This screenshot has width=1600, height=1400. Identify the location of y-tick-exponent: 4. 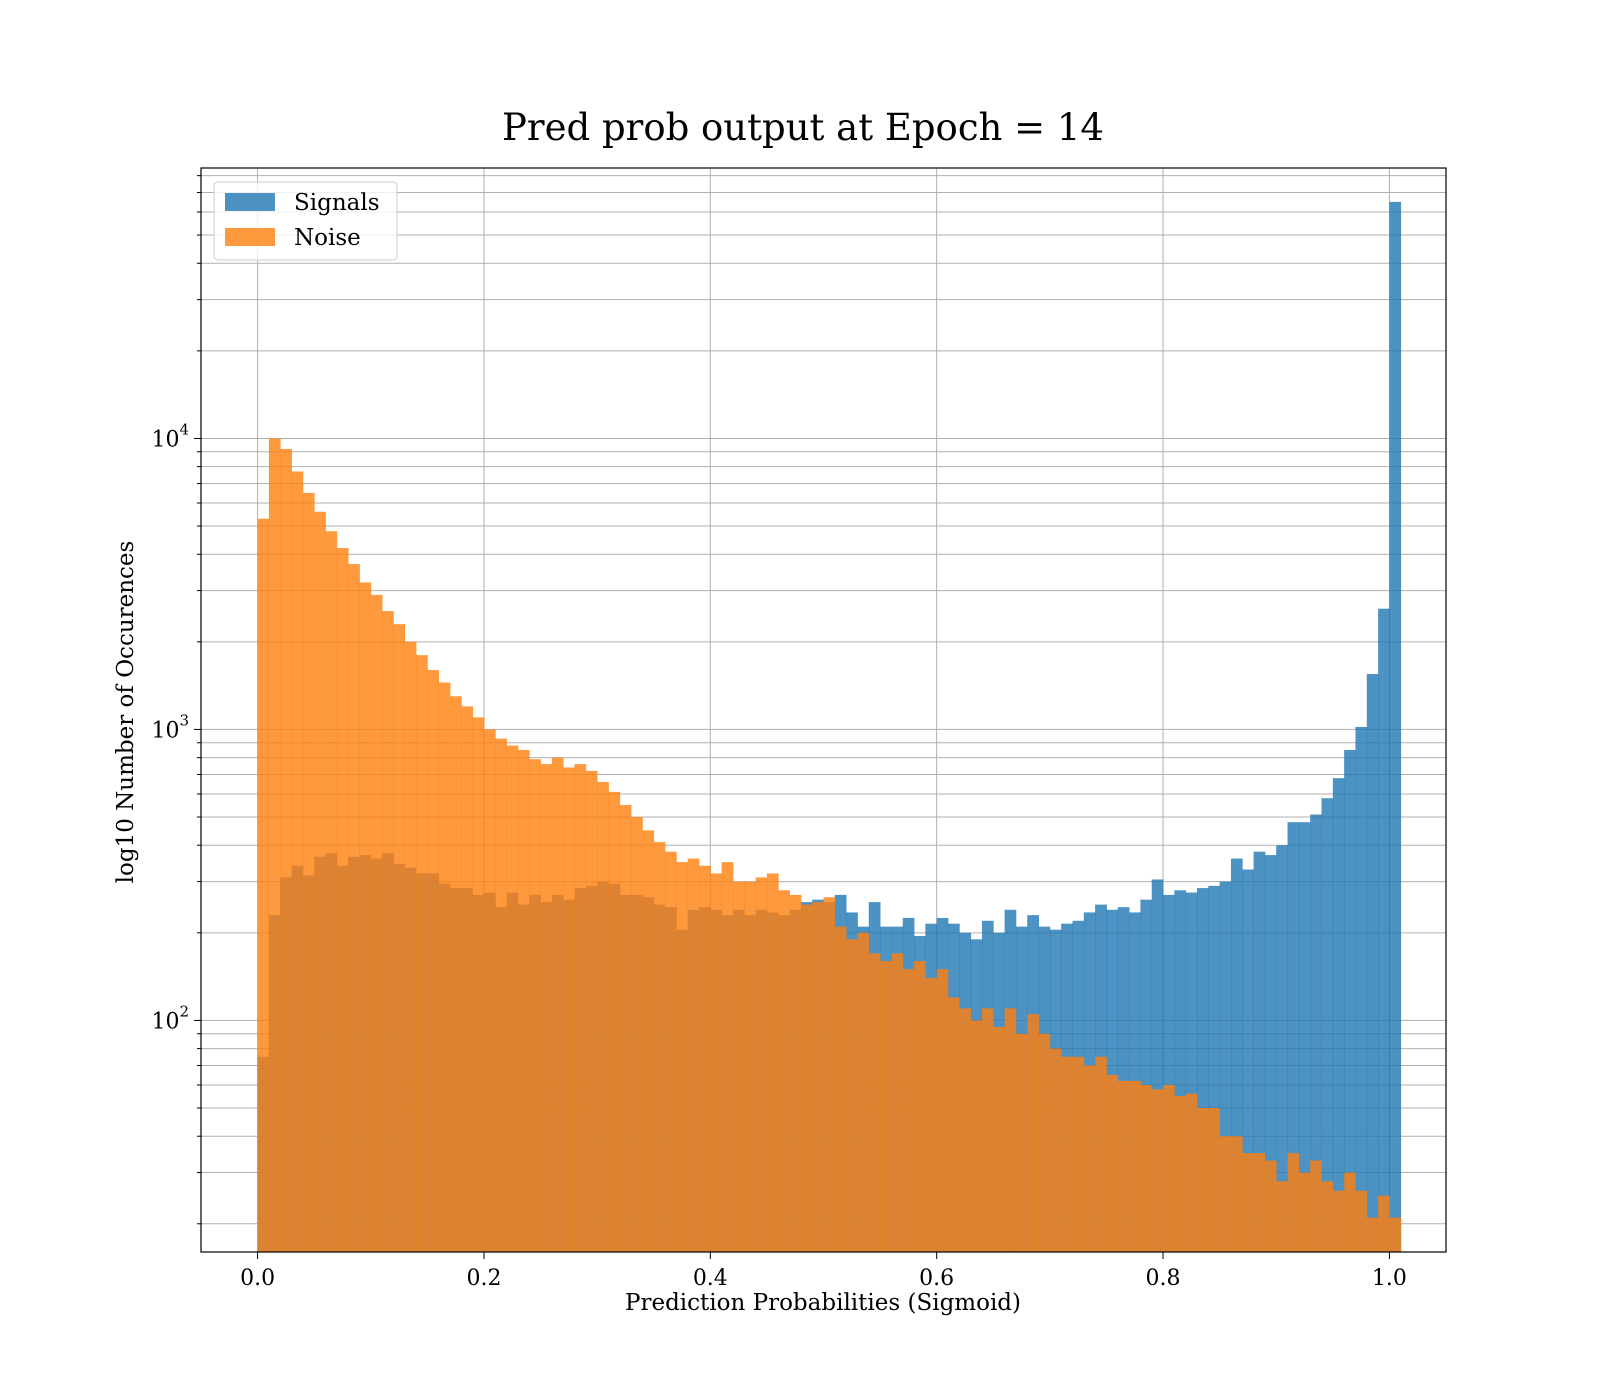
(184, 429).